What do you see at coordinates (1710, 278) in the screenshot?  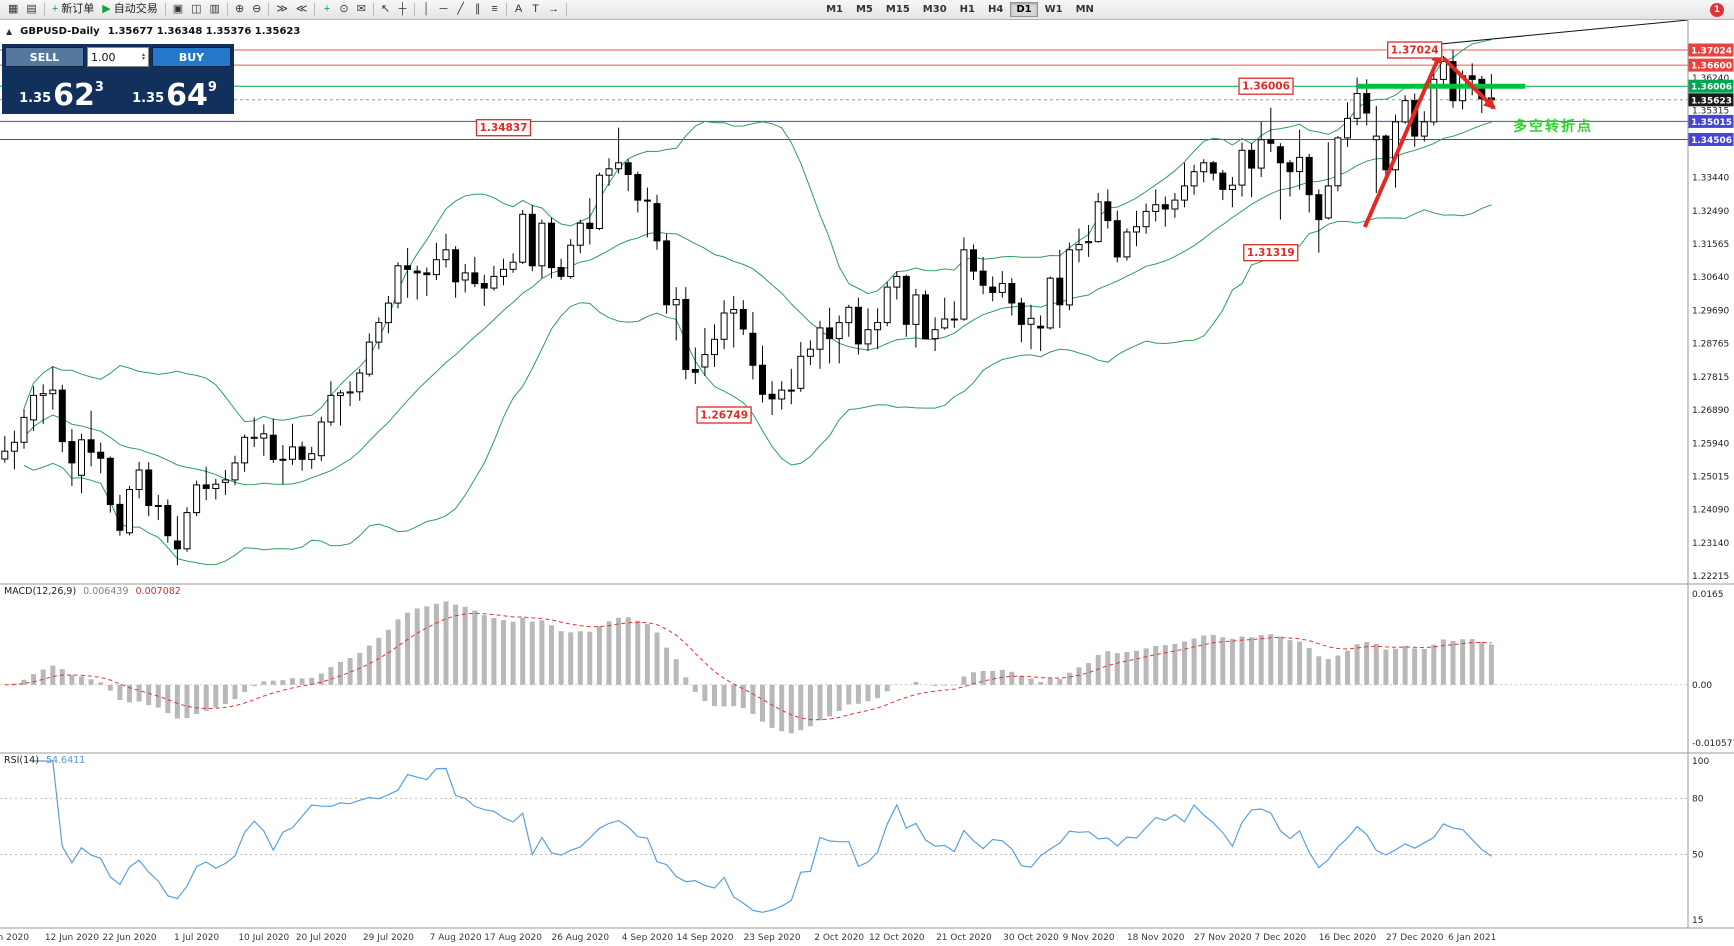 I see `svg-text: 1.30640` at bounding box center [1710, 278].